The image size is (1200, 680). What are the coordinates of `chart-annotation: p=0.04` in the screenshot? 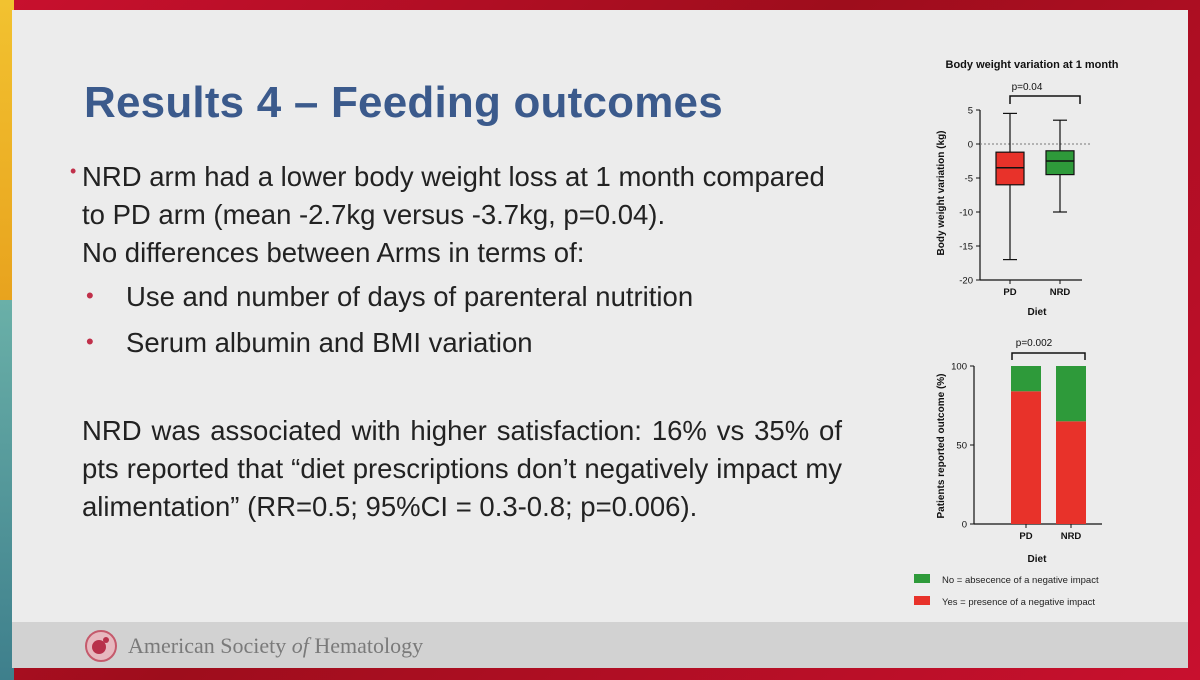 It's located at (1027, 87).